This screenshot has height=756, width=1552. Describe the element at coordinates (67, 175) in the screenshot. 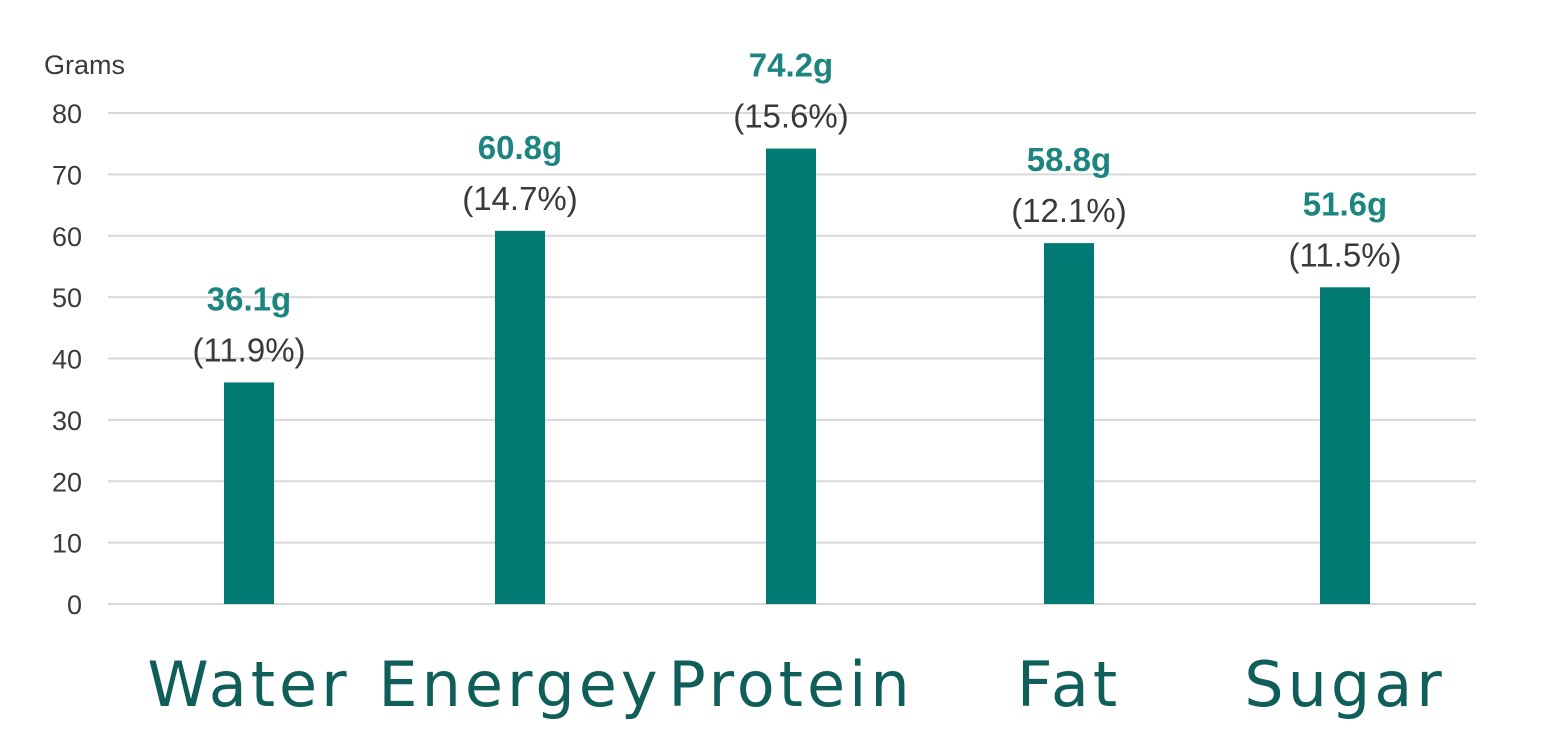

I see `y-tick-label: 70` at that location.